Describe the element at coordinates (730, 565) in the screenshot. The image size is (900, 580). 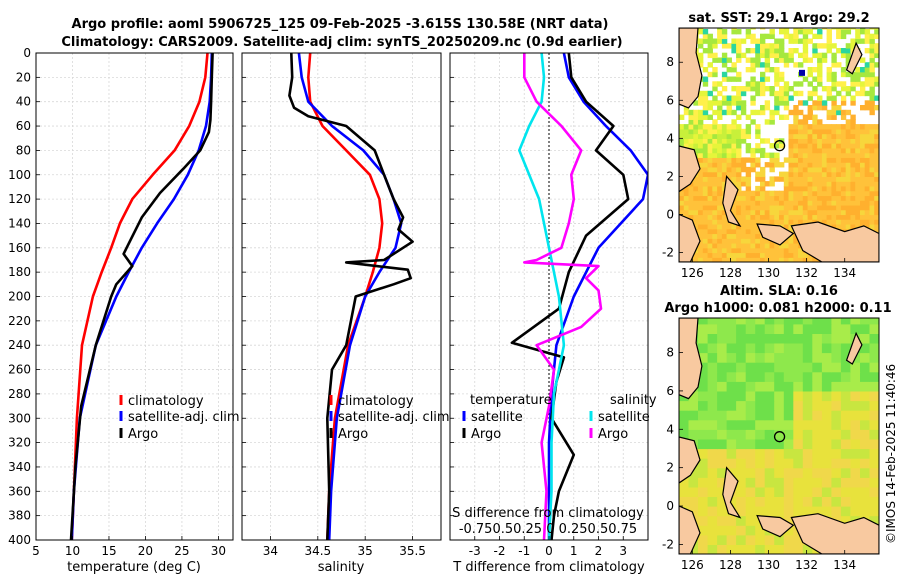
I see `map-x-tick-label: 128` at that location.